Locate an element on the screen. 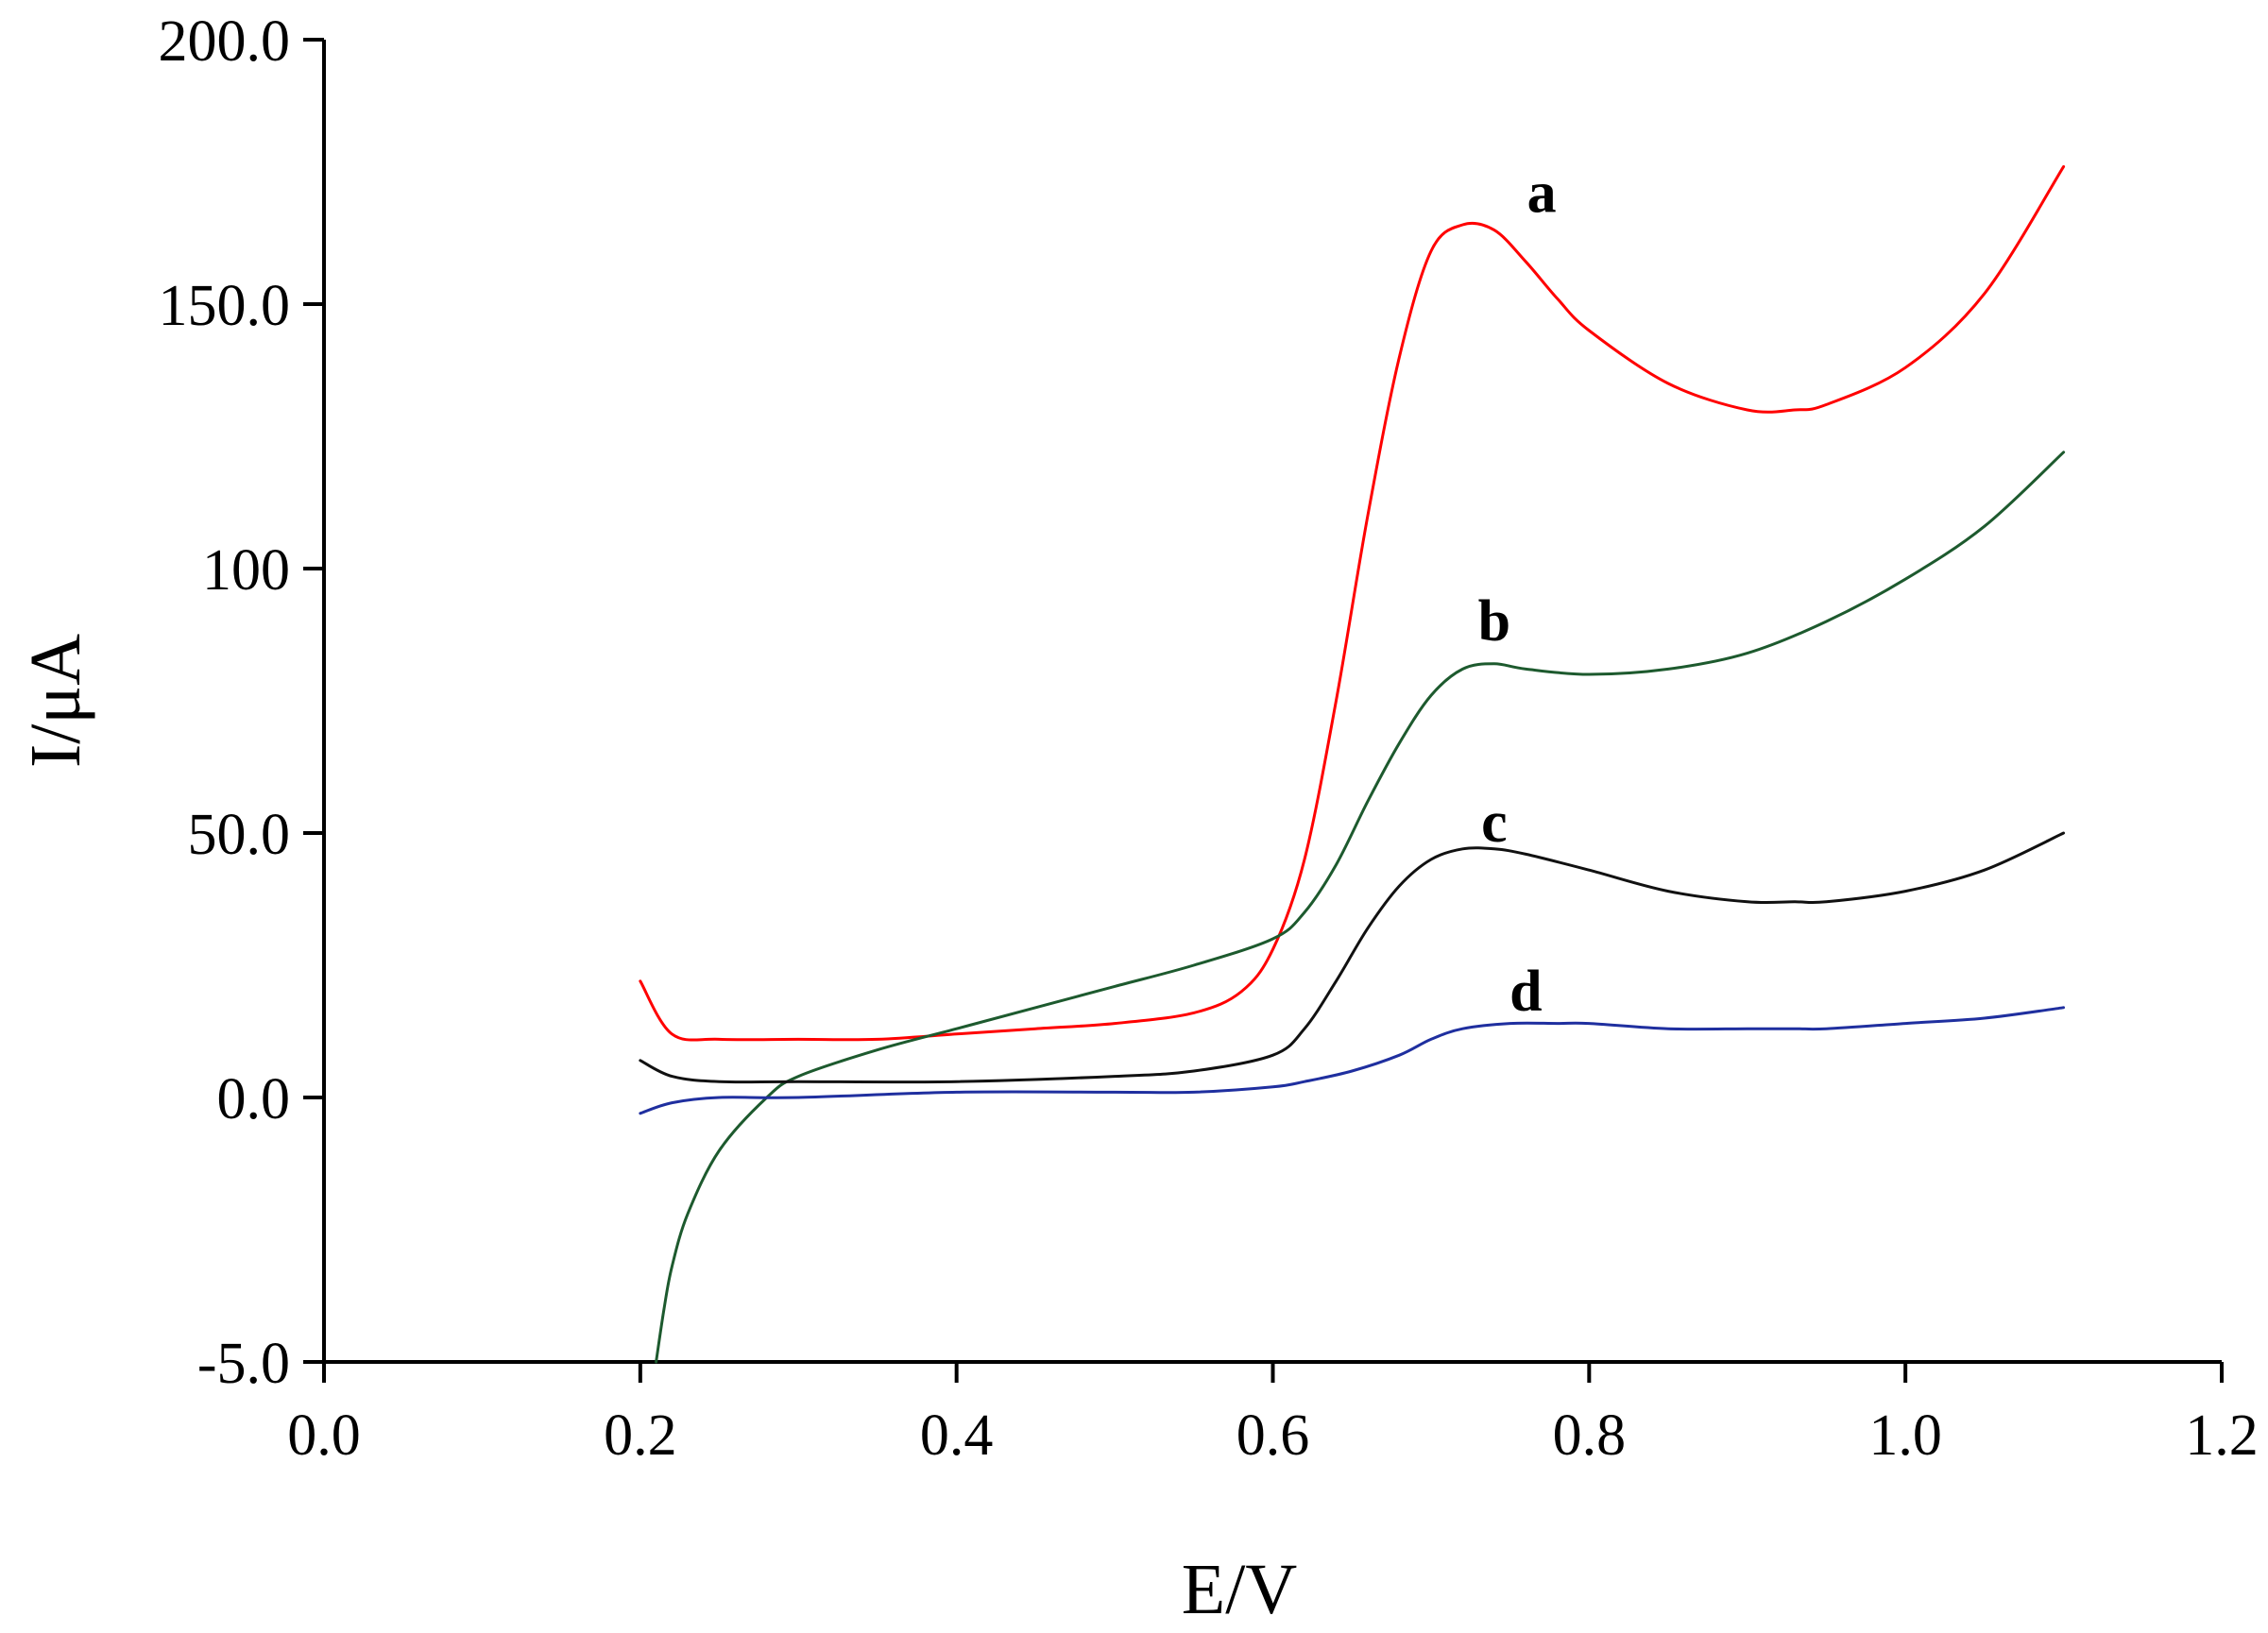 The width and height of the screenshot is (2268, 1633). y-axis-title: I/μA is located at coordinates (56, 701).